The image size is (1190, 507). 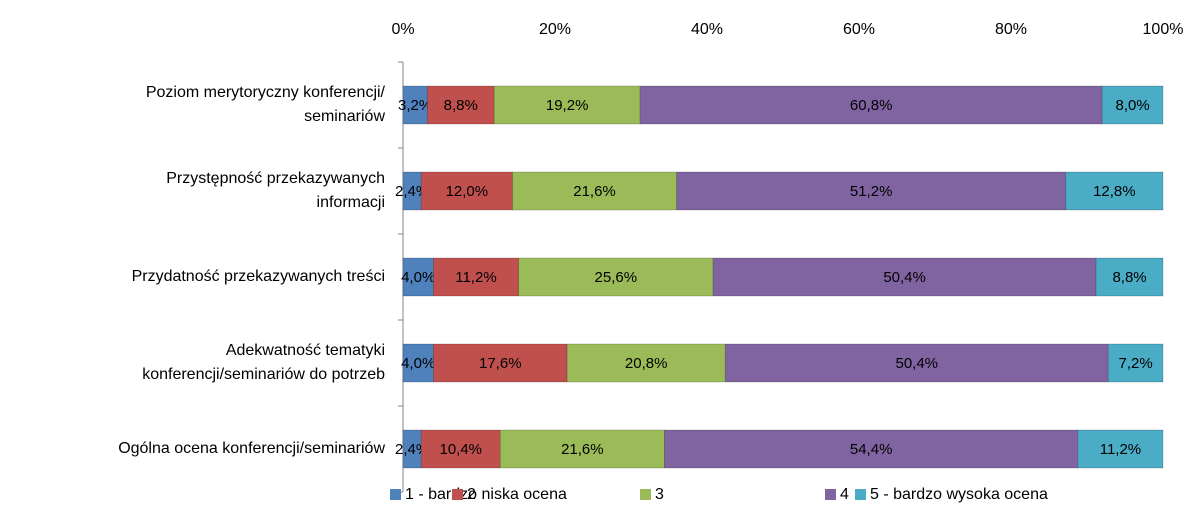 I want to click on value-label: 51,2%, so click(x=871, y=191).